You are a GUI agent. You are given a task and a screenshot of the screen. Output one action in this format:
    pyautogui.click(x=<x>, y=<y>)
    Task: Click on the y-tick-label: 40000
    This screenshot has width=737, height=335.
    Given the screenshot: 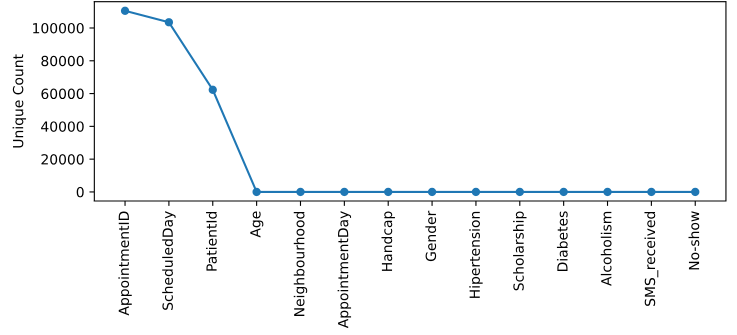 What is the action you would take?
    pyautogui.click(x=62, y=126)
    